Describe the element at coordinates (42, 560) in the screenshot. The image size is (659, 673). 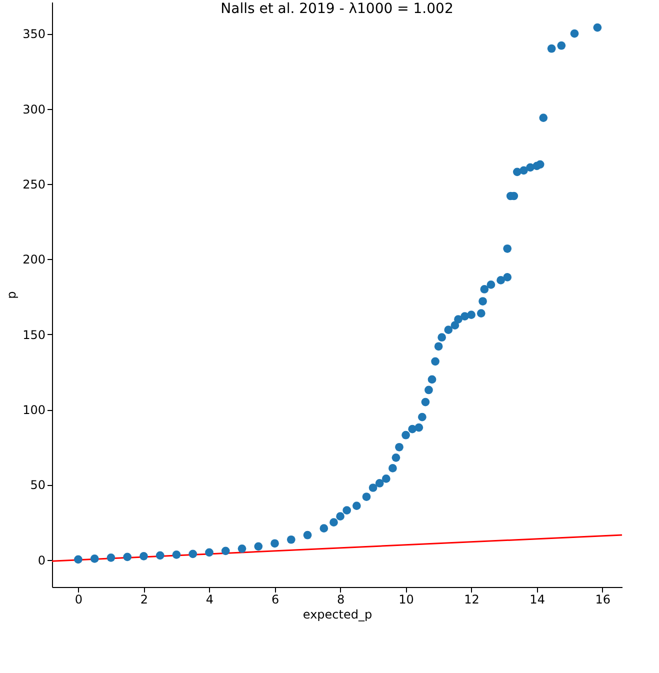
I see `y-tick-label: 0` at that location.